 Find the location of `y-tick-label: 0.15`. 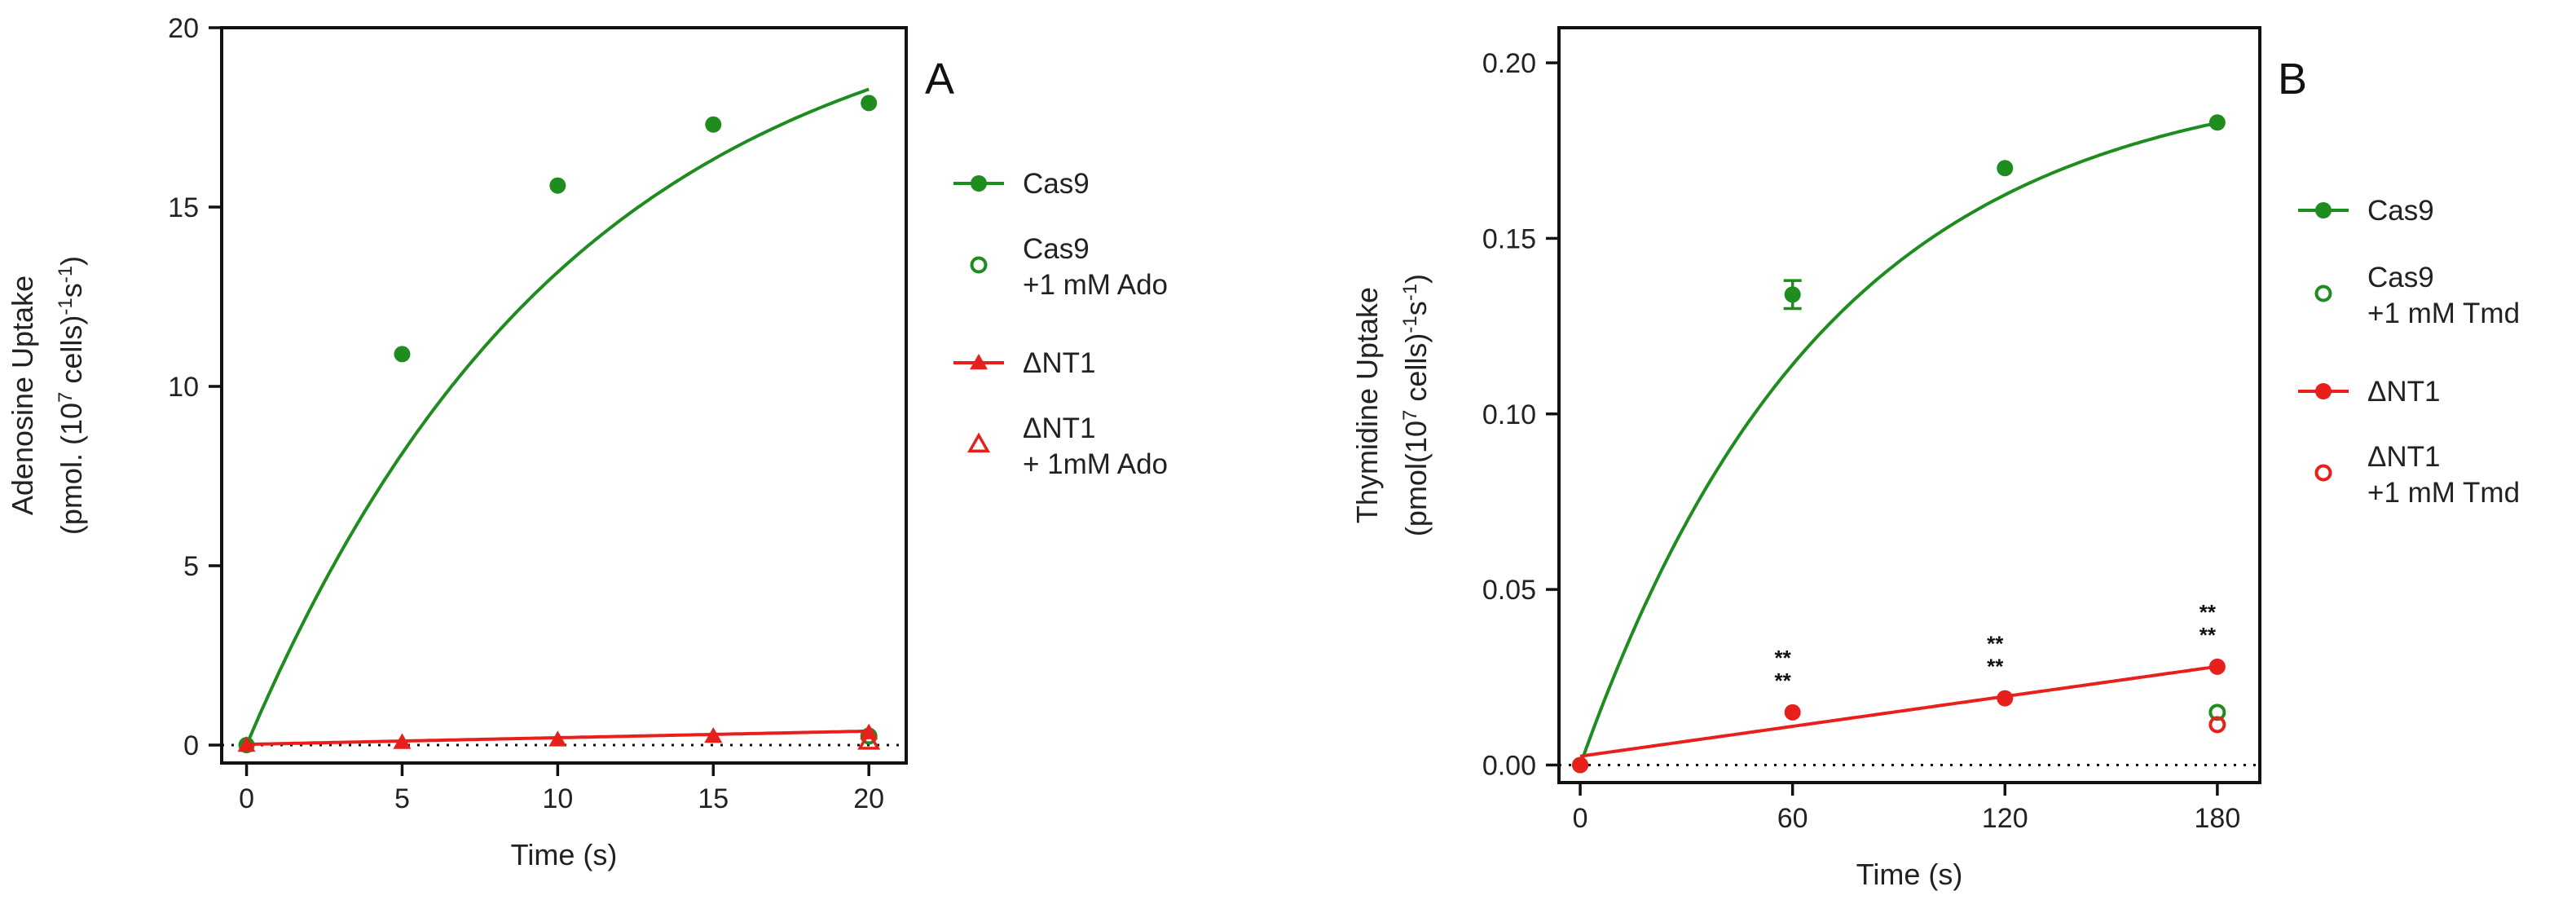

y-tick-label: 0.15 is located at coordinates (1509, 238).